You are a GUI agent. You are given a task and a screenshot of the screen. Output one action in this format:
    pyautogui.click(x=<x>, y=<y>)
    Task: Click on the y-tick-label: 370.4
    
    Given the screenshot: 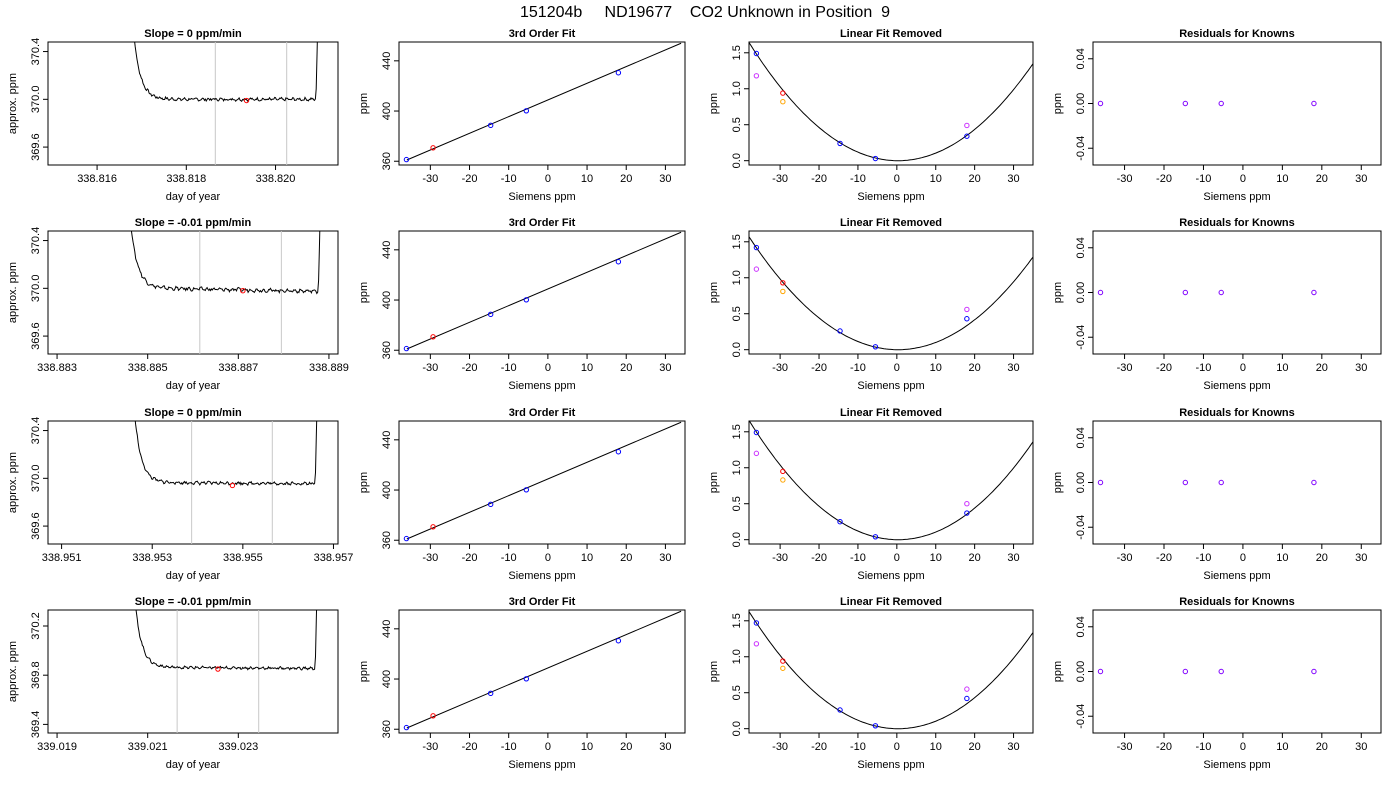 What is the action you would take?
    pyautogui.click(x=36, y=52)
    